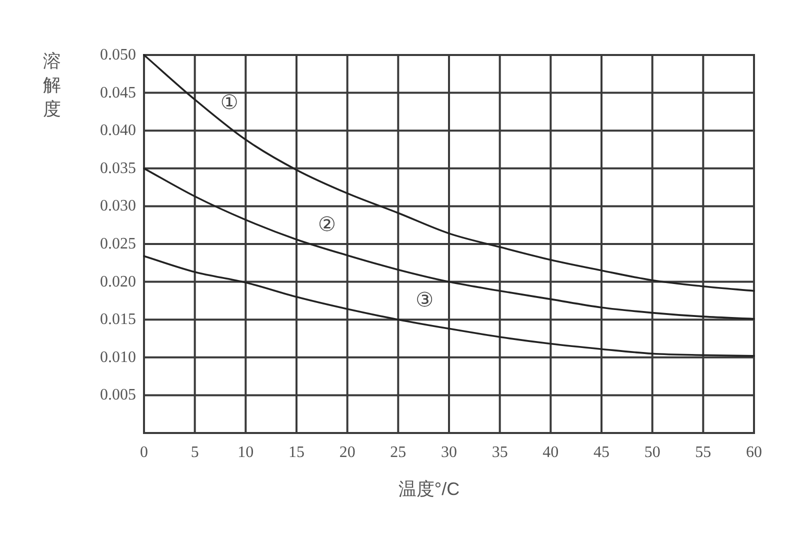  What do you see at coordinates (754, 452) in the screenshot?
I see `x-tick: 60` at bounding box center [754, 452].